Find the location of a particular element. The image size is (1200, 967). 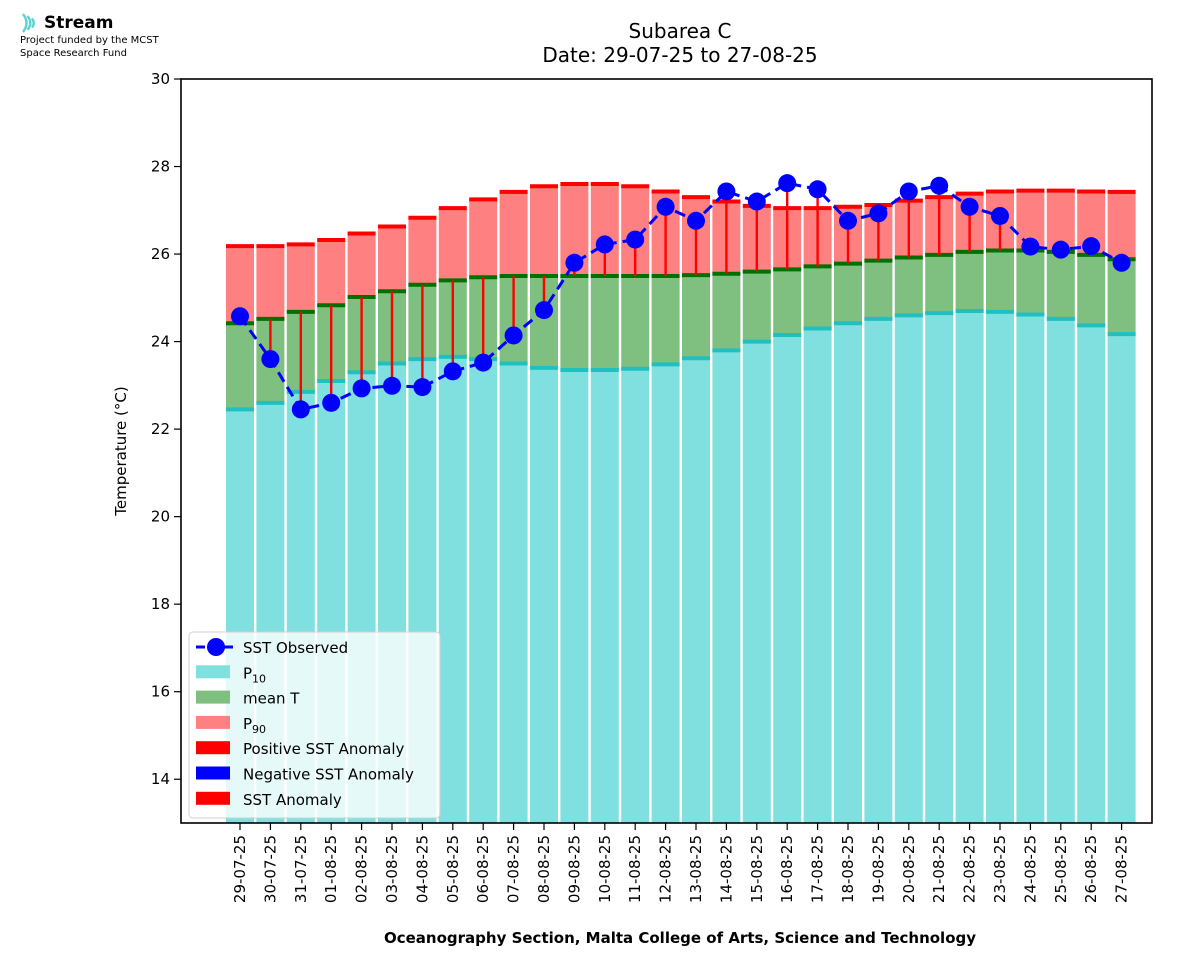

x-tick-label: 31-07-25 is located at coordinates (301, 869).